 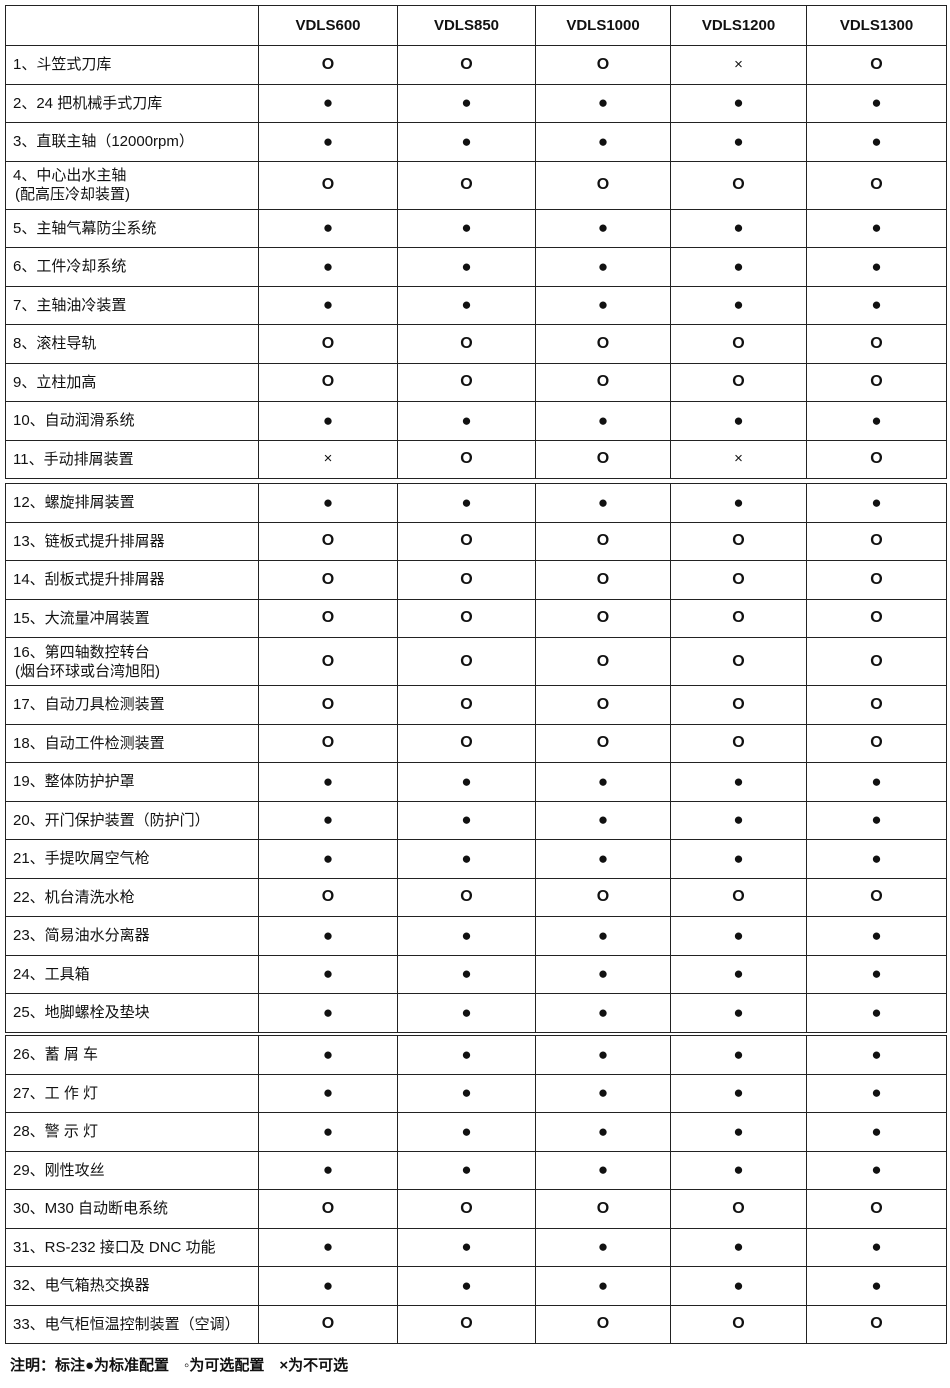 I want to click on table-row: 5、主轴气幕防尘系统 ● ● ● ● ●, so click(x=476, y=228).